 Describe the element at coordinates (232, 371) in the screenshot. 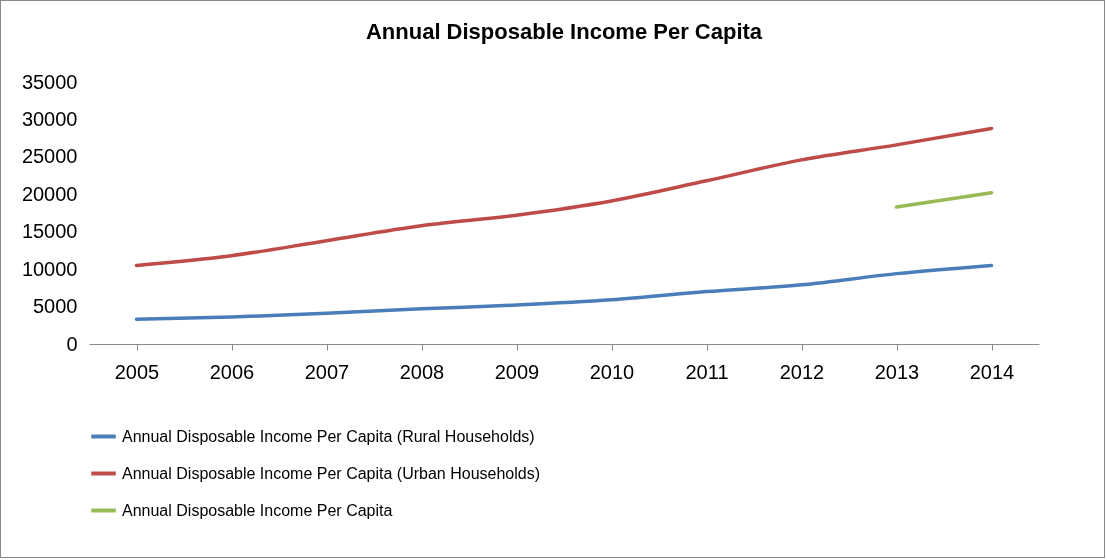

I see `x-tick-label: 2006` at that location.